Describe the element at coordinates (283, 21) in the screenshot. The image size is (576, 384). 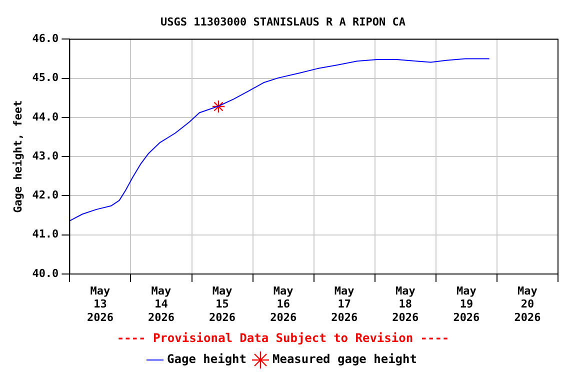
I see `chart-title: USGS 11303000 STANISLAUS R A RIPON CA` at that location.